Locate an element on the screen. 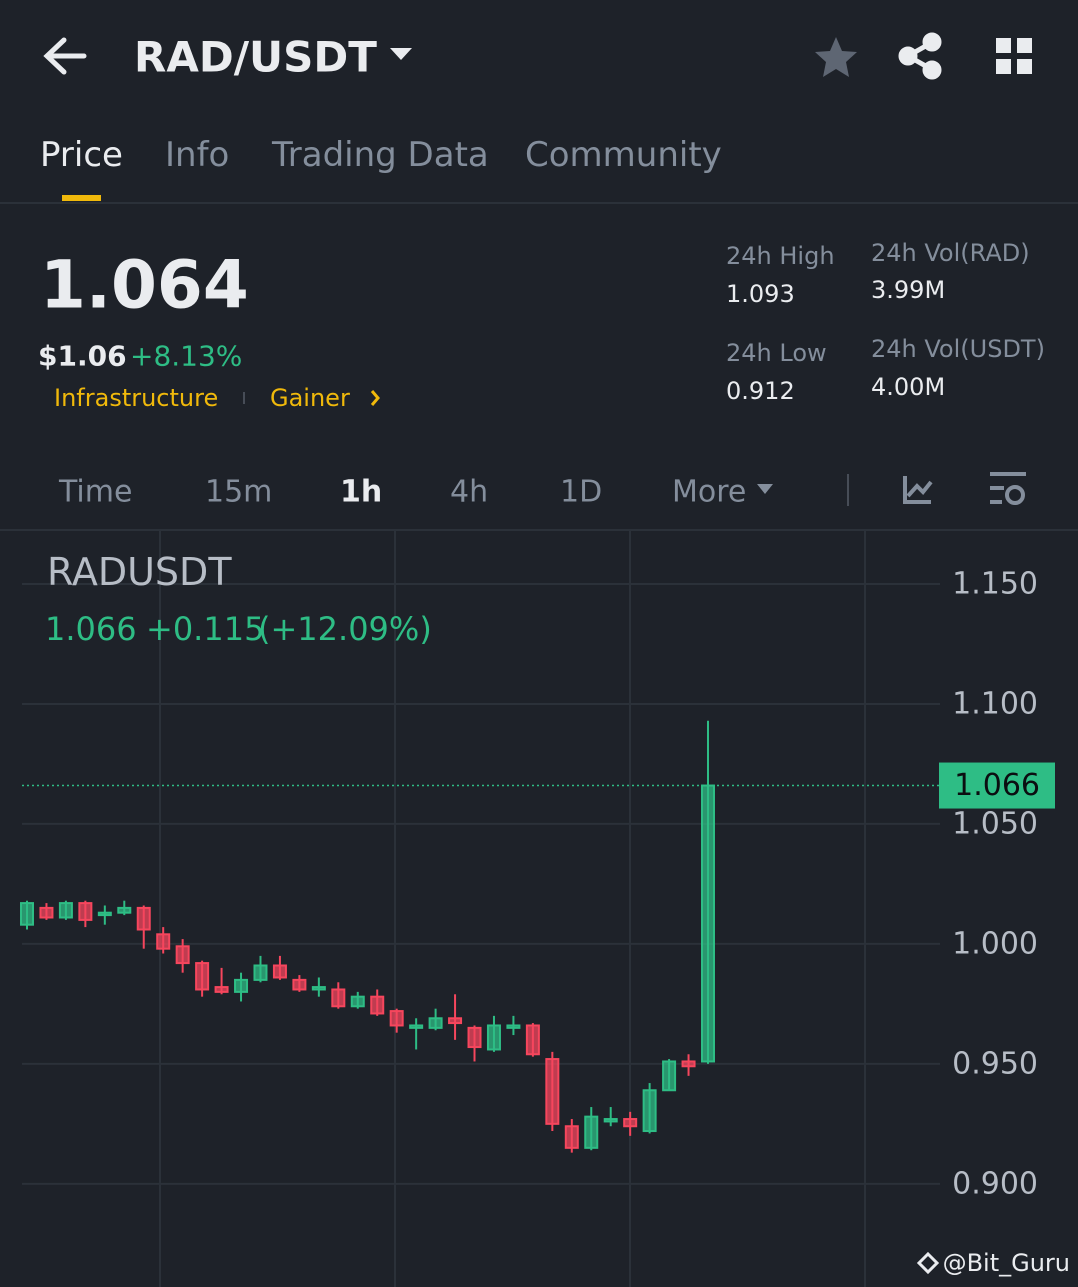 The height and width of the screenshot is (1287, 1078). stat-label: 24h Low is located at coordinates (776, 353).